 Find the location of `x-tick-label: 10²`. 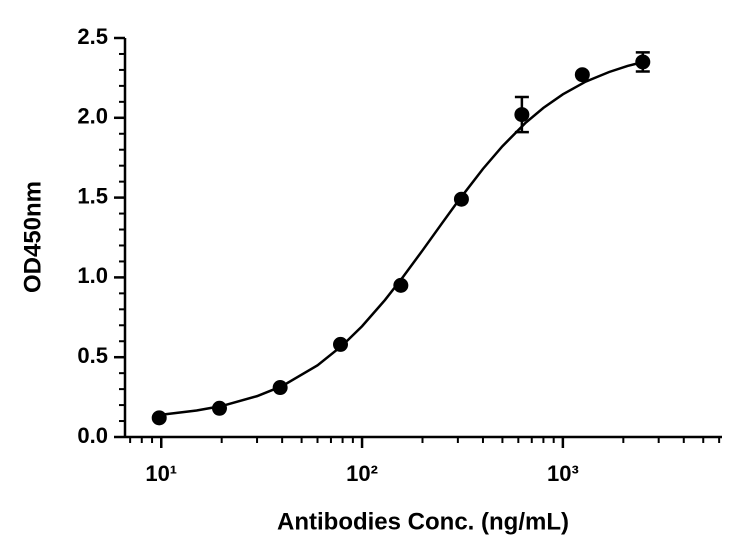

x-tick-label: 10² is located at coordinates (362, 473).